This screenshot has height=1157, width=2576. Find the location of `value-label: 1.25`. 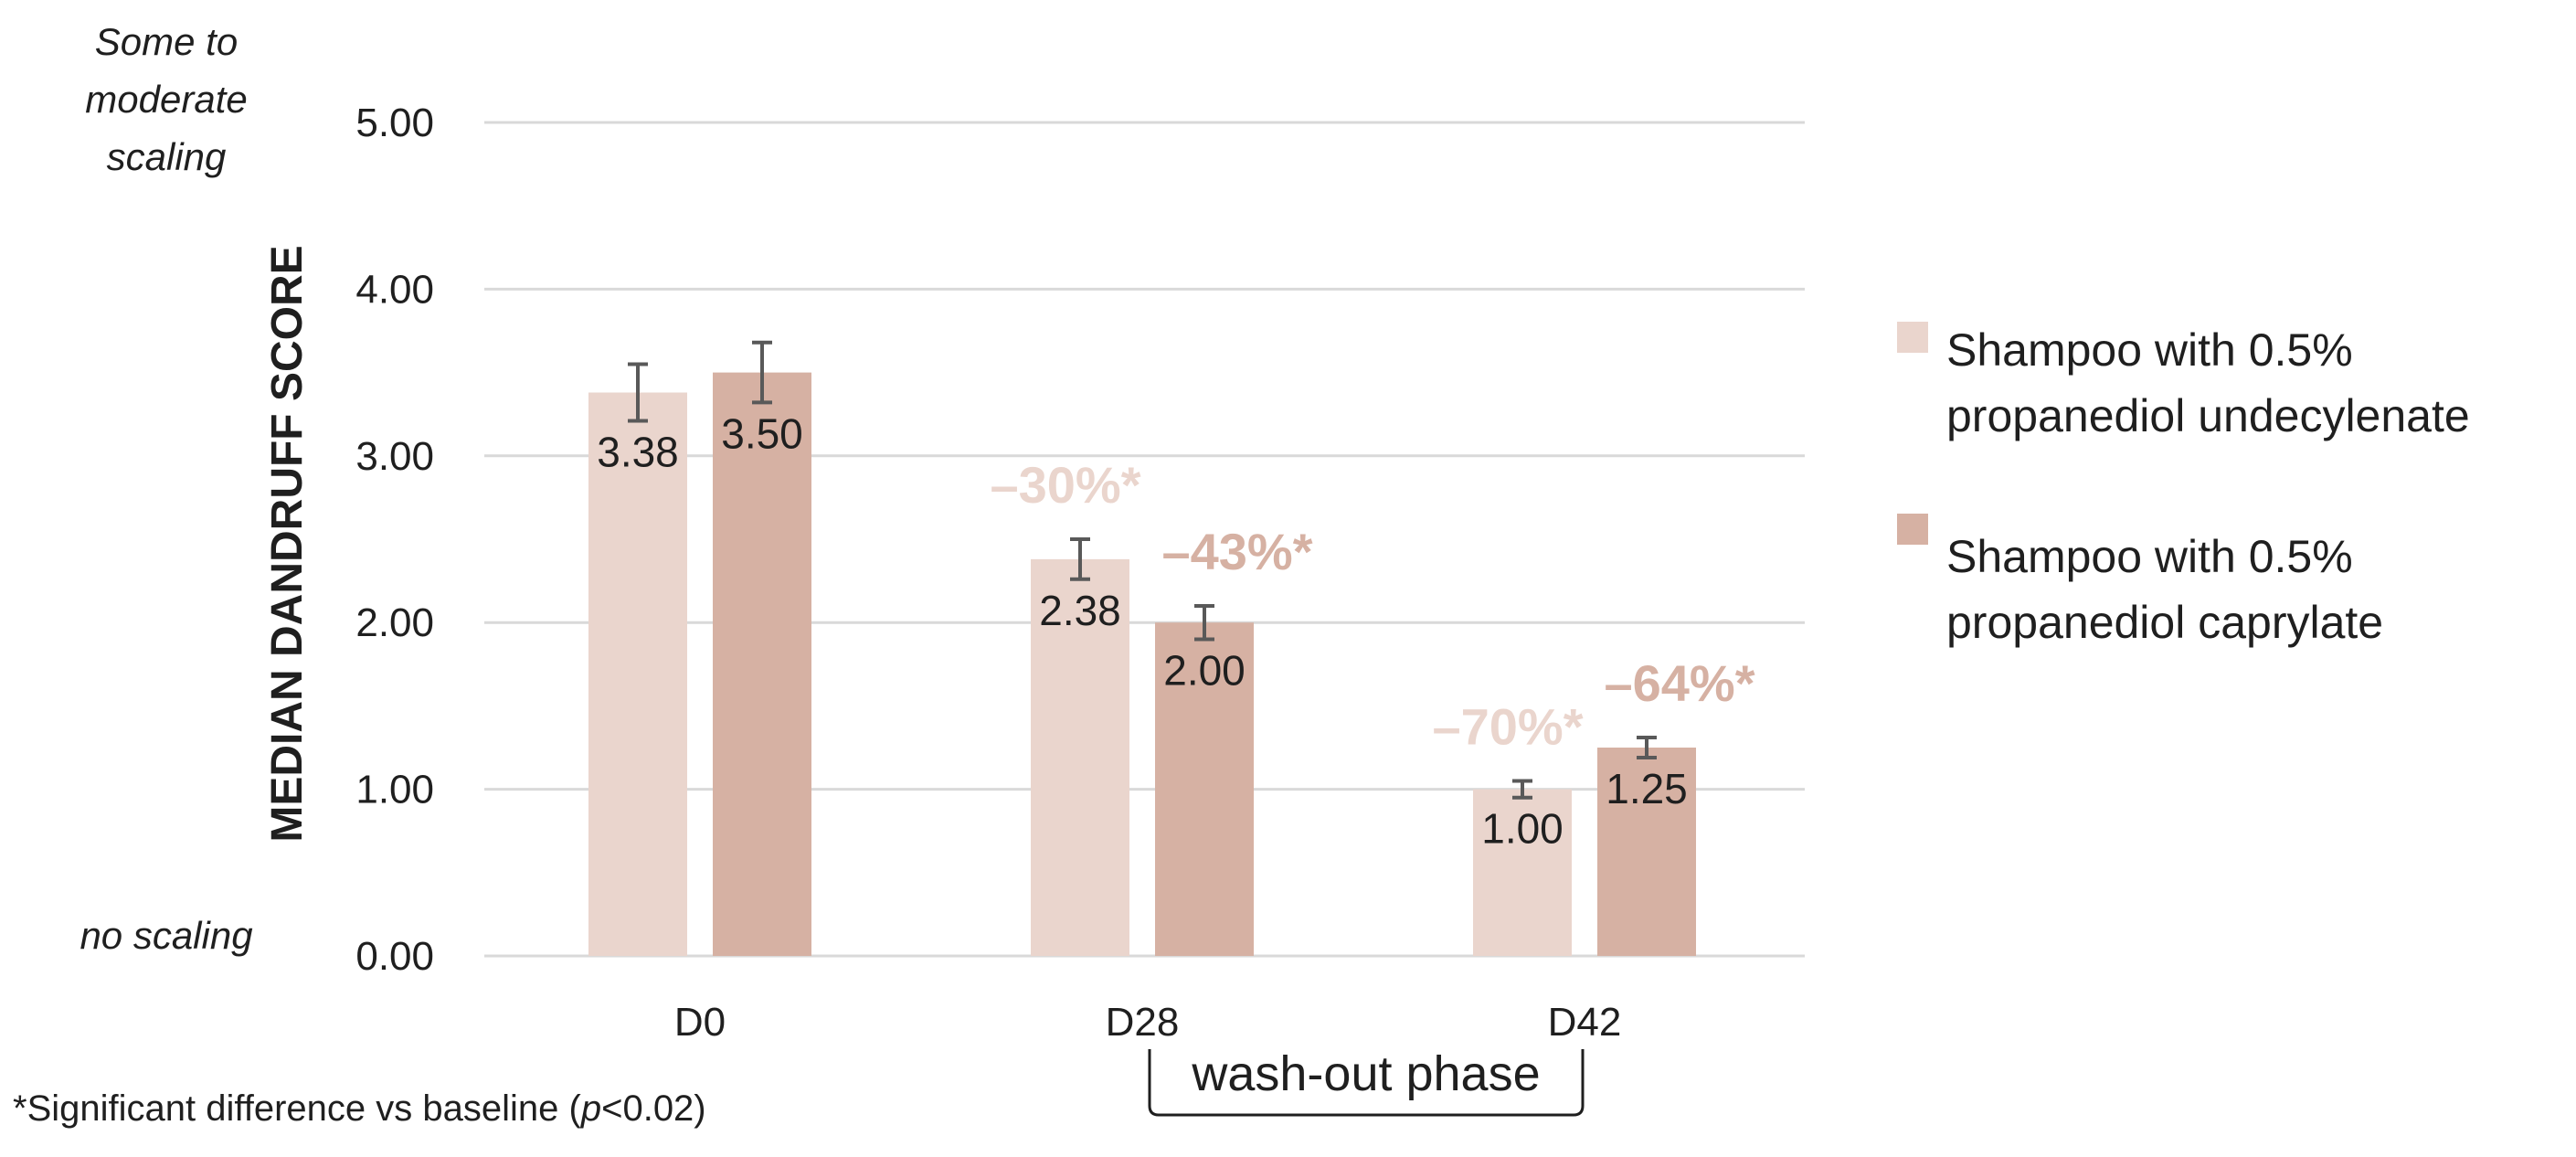

value-label: 1.25 is located at coordinates (1647, 788).